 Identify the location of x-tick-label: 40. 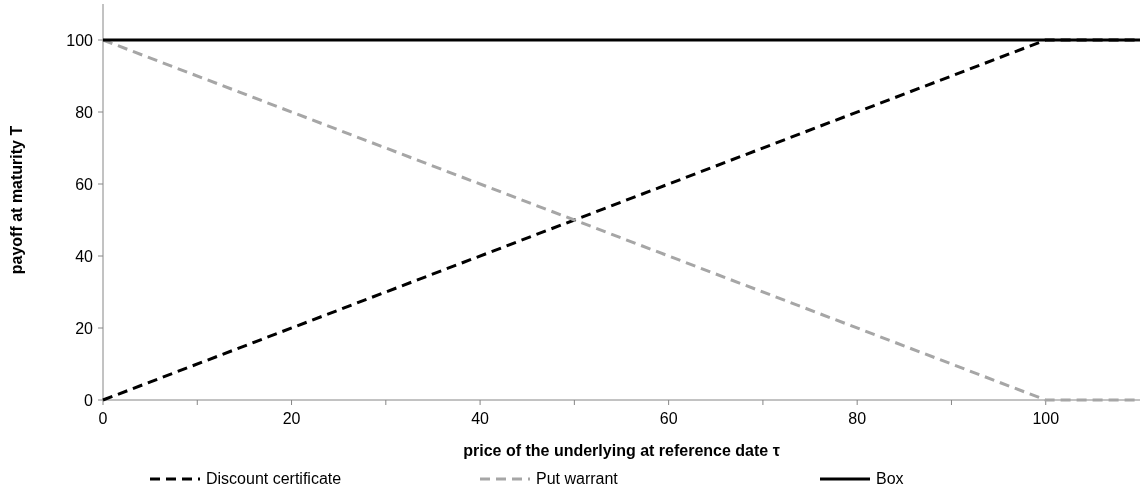
(480, 418).